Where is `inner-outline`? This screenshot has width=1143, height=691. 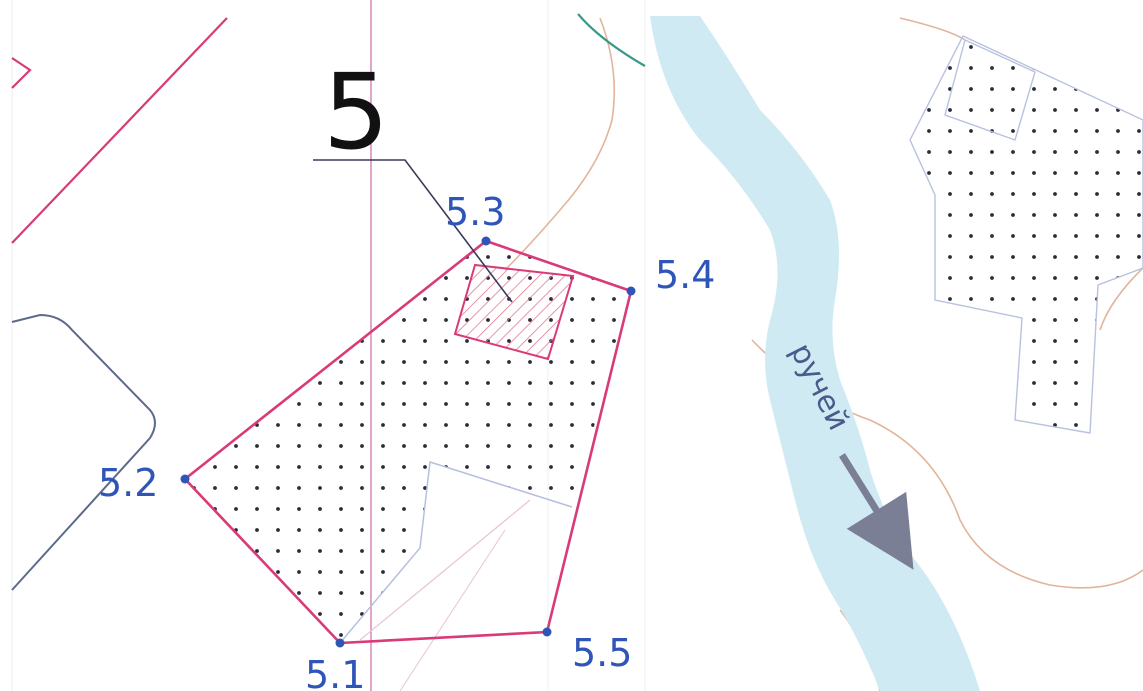 inner-outline is located at coordinates (456, 552).